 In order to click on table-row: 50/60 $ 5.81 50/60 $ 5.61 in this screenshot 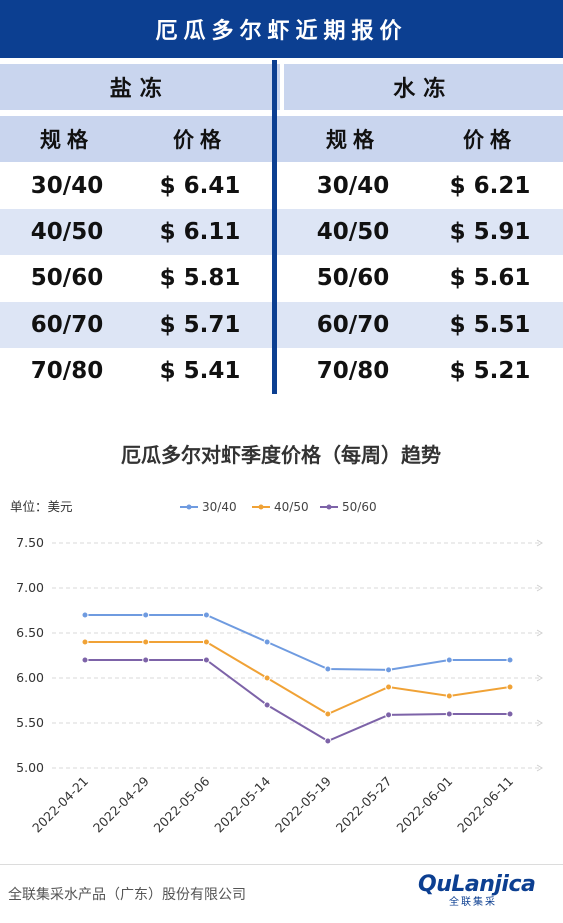, I will do `click(281, 278)`.